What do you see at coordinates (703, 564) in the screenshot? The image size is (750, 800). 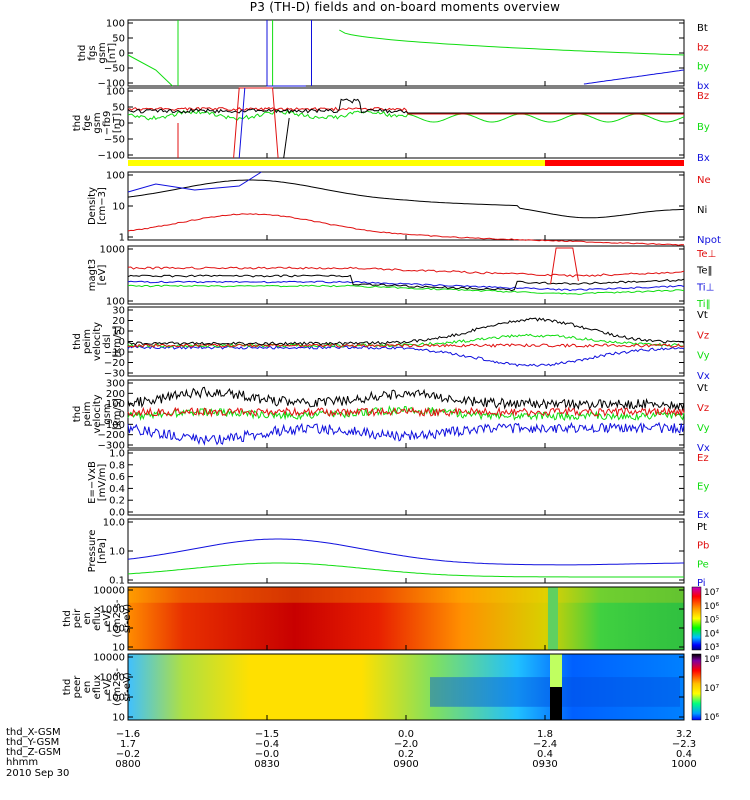 I see `panel-pressure-legend-Pe: Pe` at bounding box center [703, 564].